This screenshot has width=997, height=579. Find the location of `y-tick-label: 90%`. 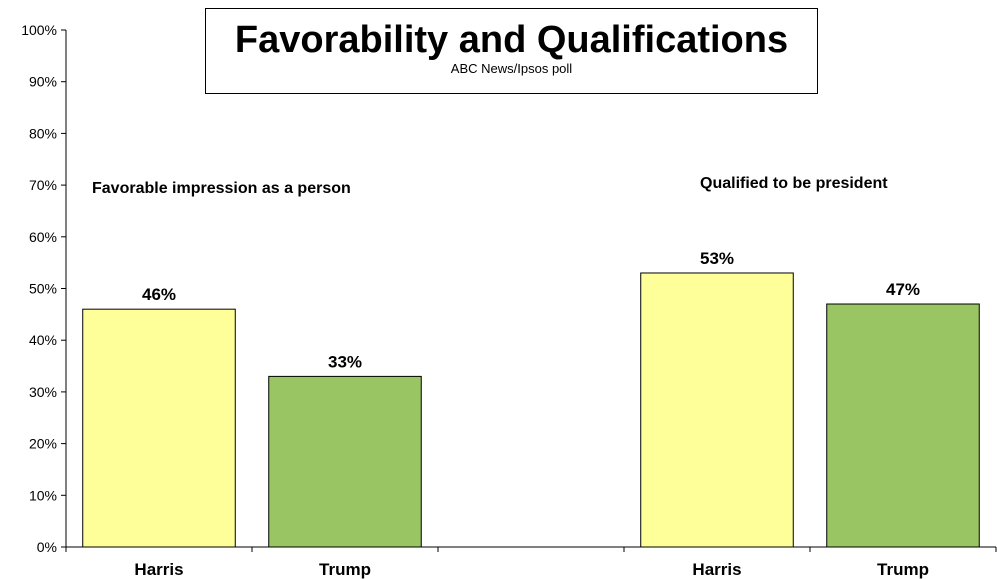

y-tick-label: 90% is located at coordinates (43, 82).